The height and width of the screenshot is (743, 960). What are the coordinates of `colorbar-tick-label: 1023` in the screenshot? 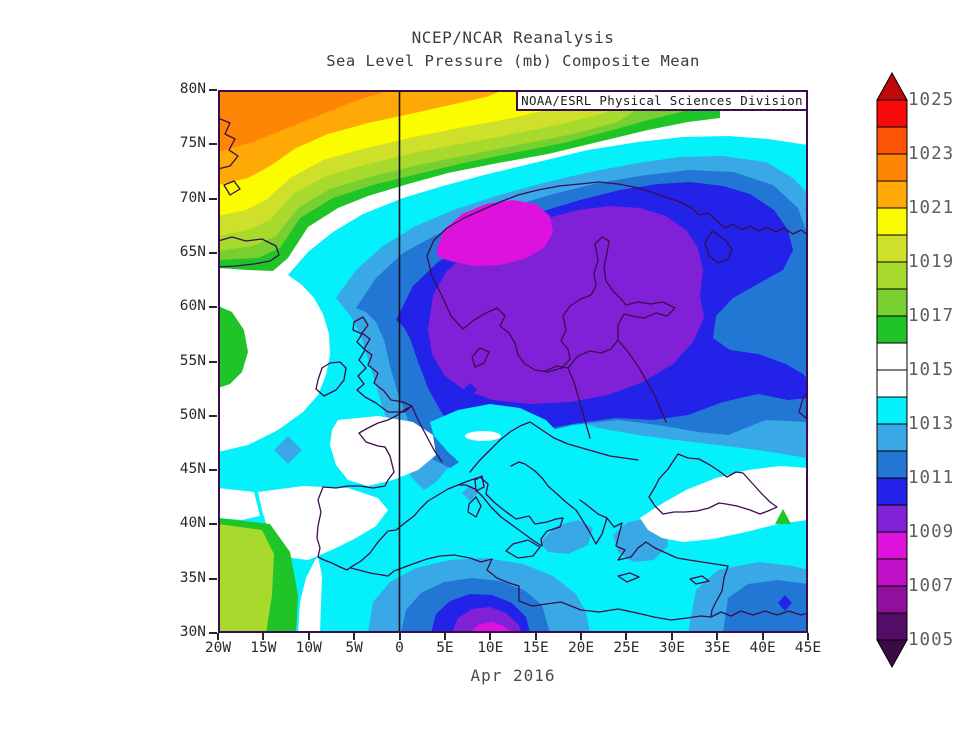 It's located at (931, 154).